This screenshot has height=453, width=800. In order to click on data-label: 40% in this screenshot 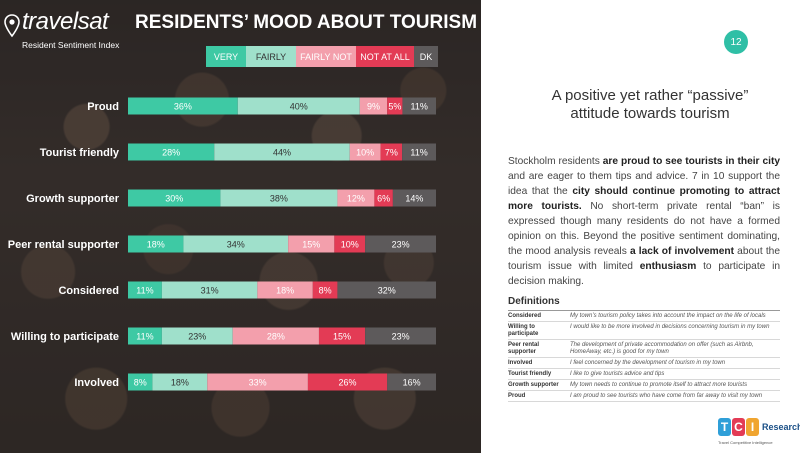, I will do `click(299, 107)`.